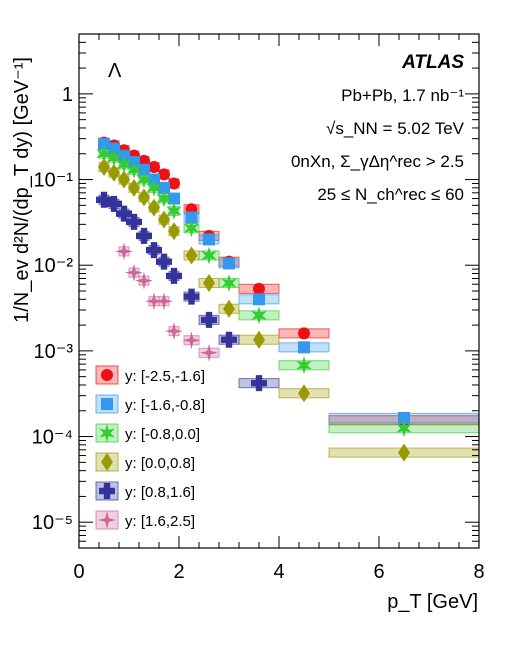 The image size is (505, 654). What do you see at coordinates (432, 602) in the screenshot?
I see `x-axis-title: p_T [GeV]` at bounding box center [432, 602].